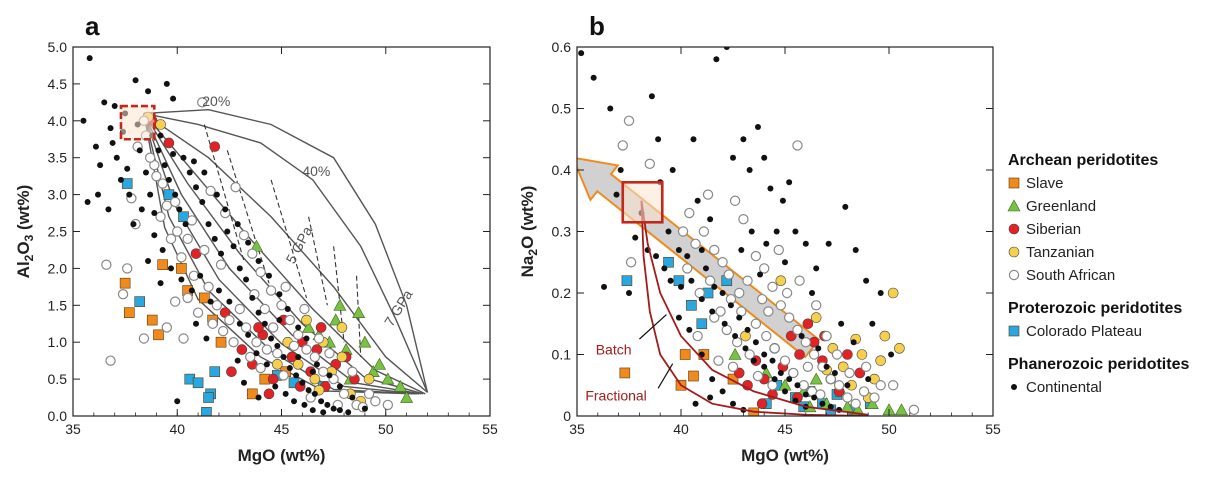 This screenshot has height=480, width=1224. Describe the element at coordinates (615, 396) in the screenshot. I see `annotation-label: Fractional` at that location.